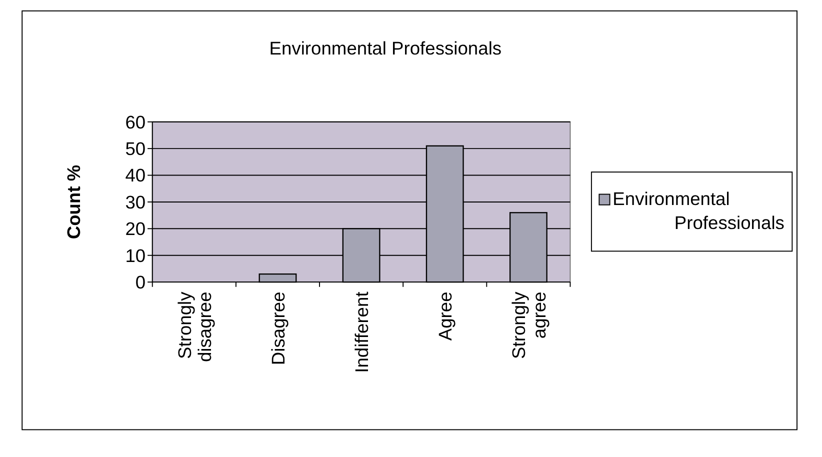  Describe the element at coordinates (277, 329) in the screenshot. I see `x-tick-label: Disagree` at that location.